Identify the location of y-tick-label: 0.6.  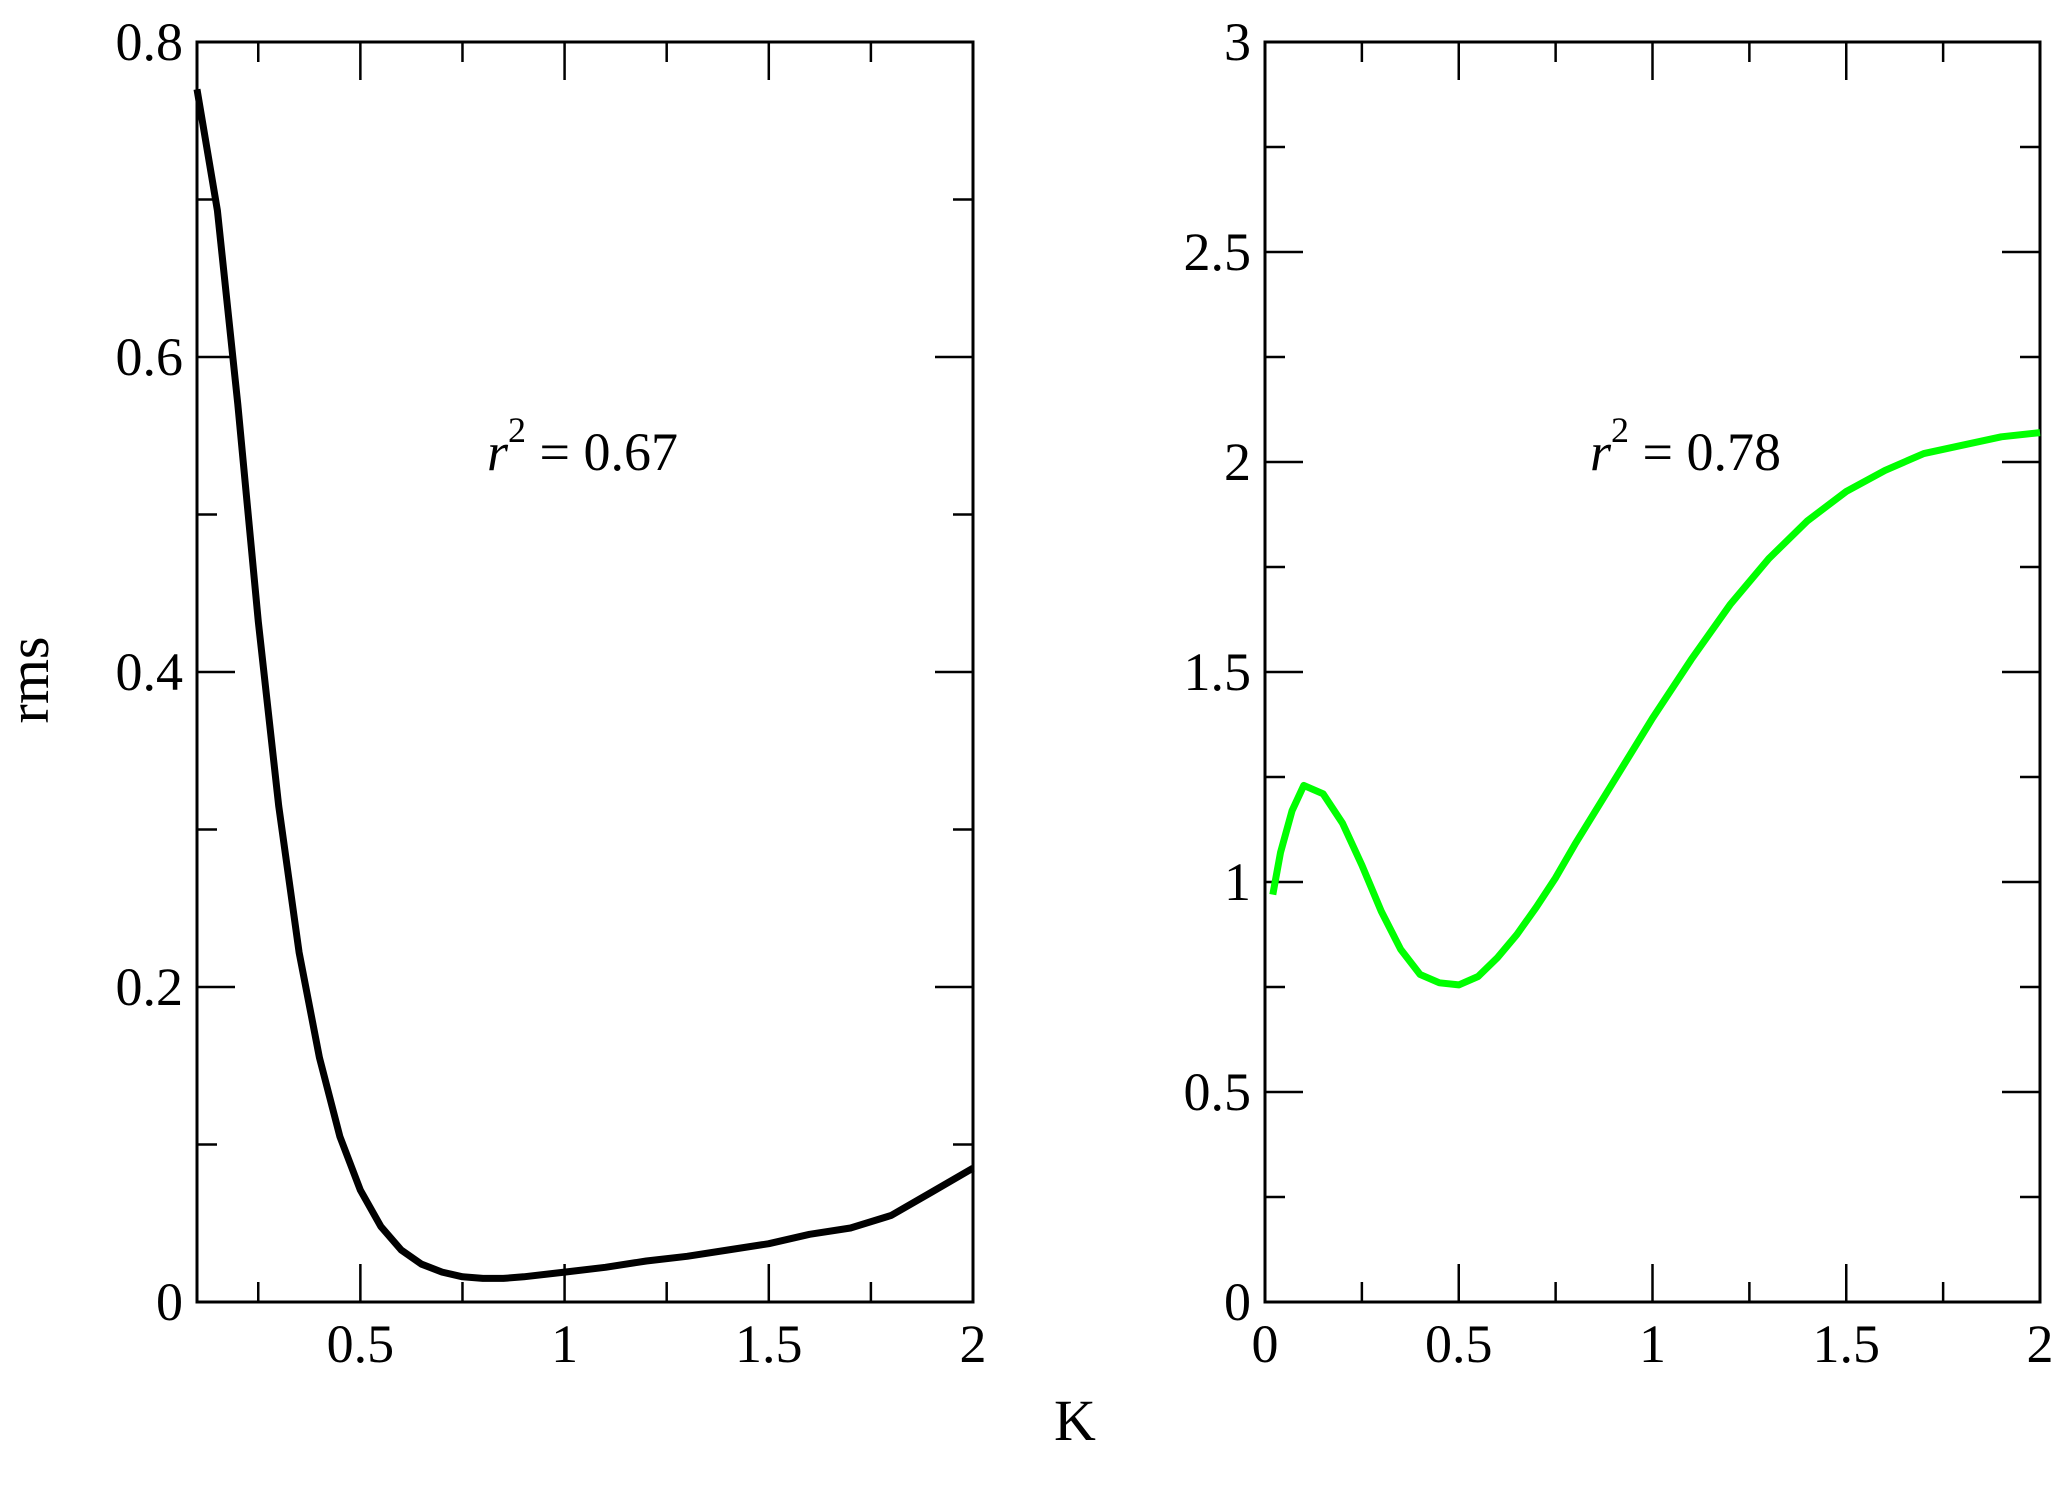
(150, 357).